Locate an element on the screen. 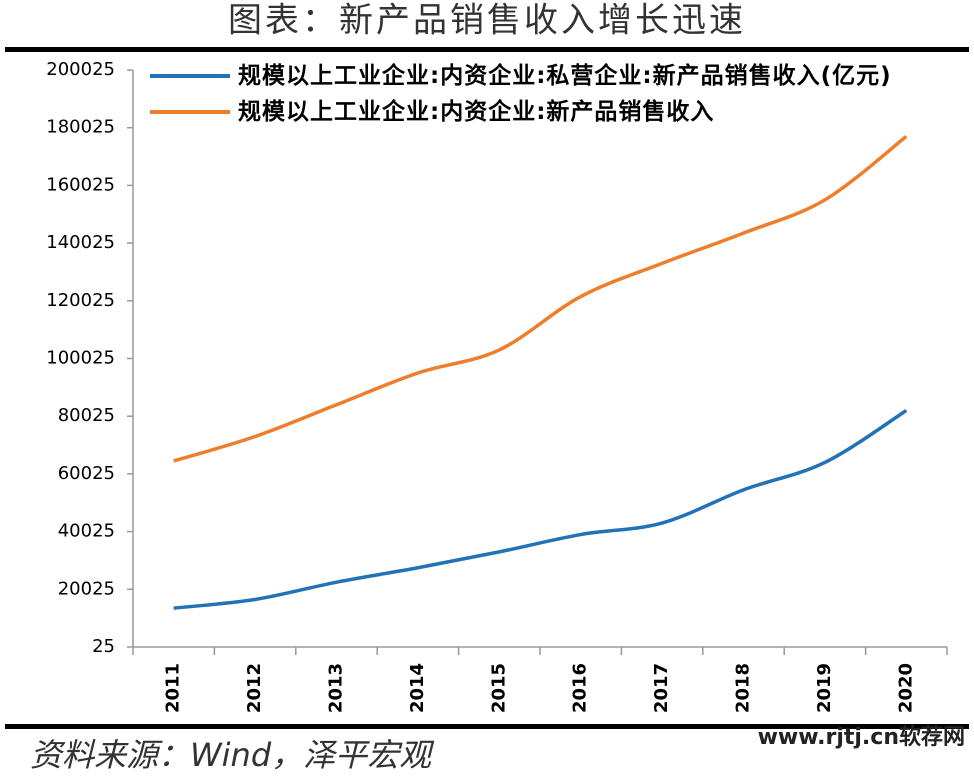  y-tick-label: 120025 is located at coordinates (80, 300).